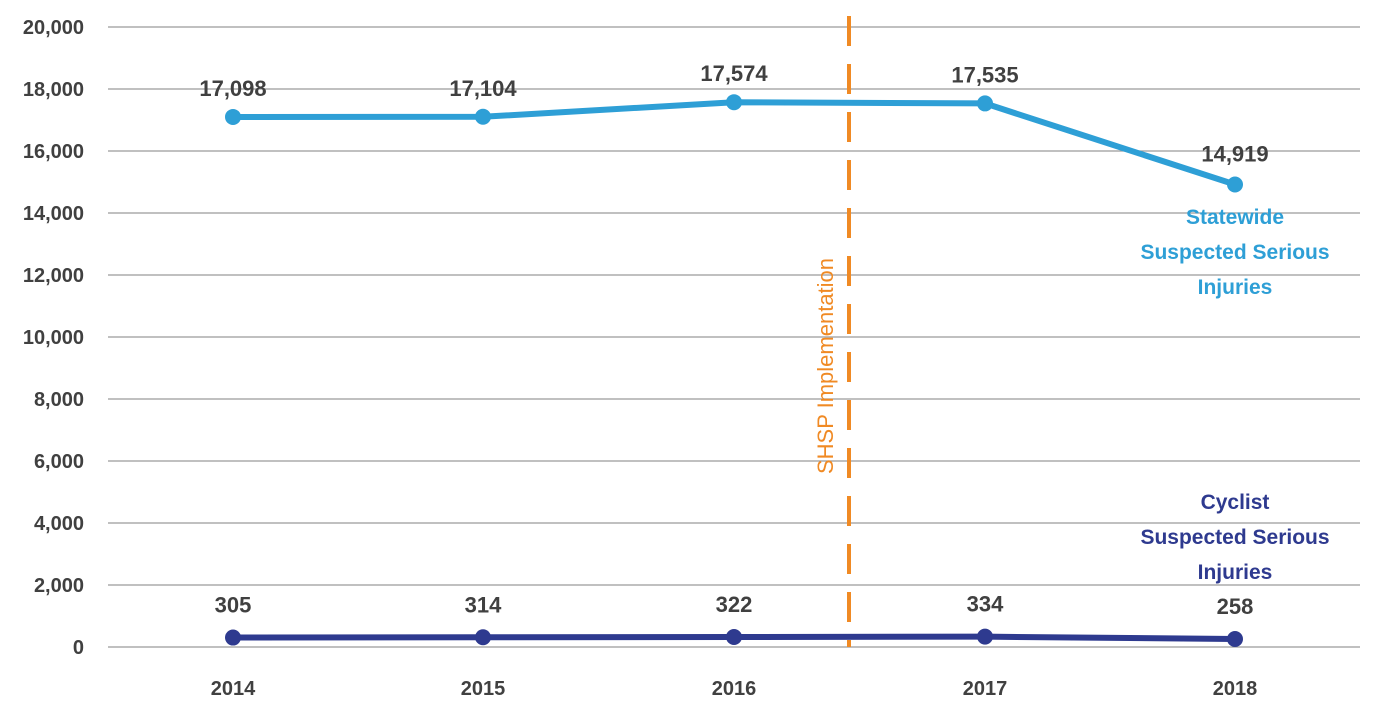  I want to click on y-tick-label: 6,000, so click(59, 462).